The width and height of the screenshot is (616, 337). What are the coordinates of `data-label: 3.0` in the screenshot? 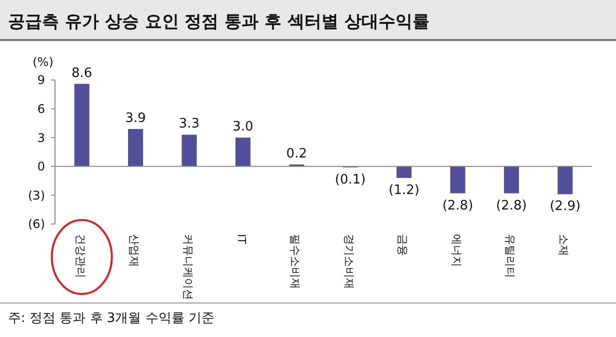 It's located at (243, 127).